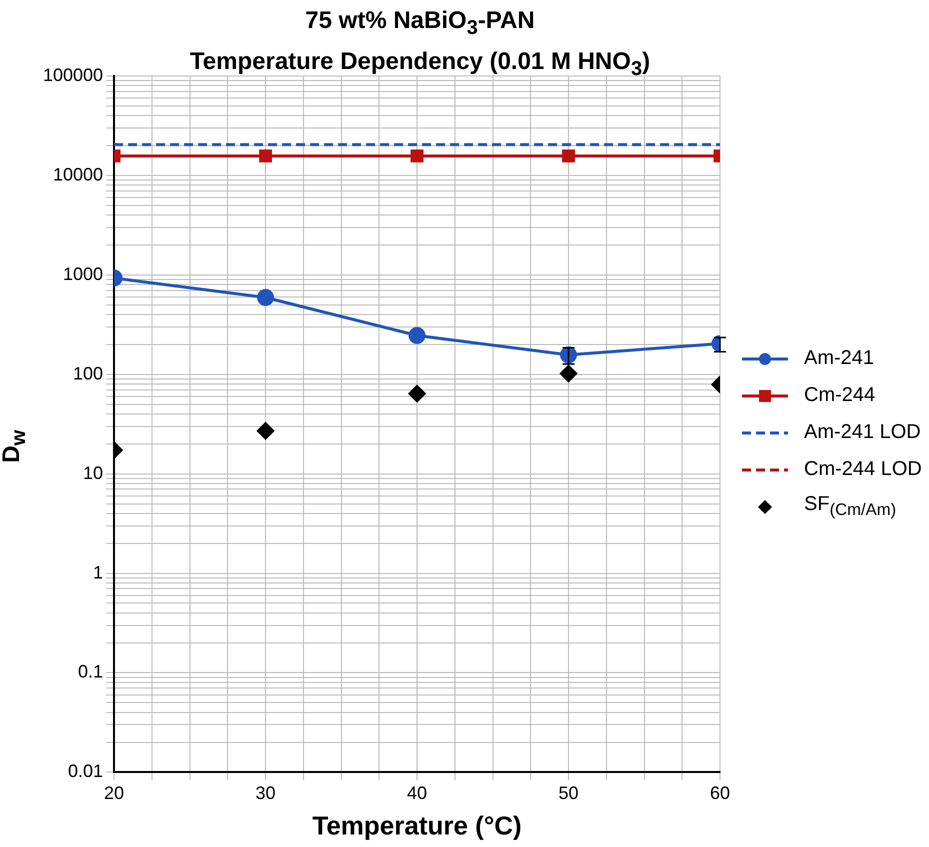 The image size is (929, 847). Describe the element at coordinates (114, 792) in the screenshot. I see `x-tick-label: 20` at that location.